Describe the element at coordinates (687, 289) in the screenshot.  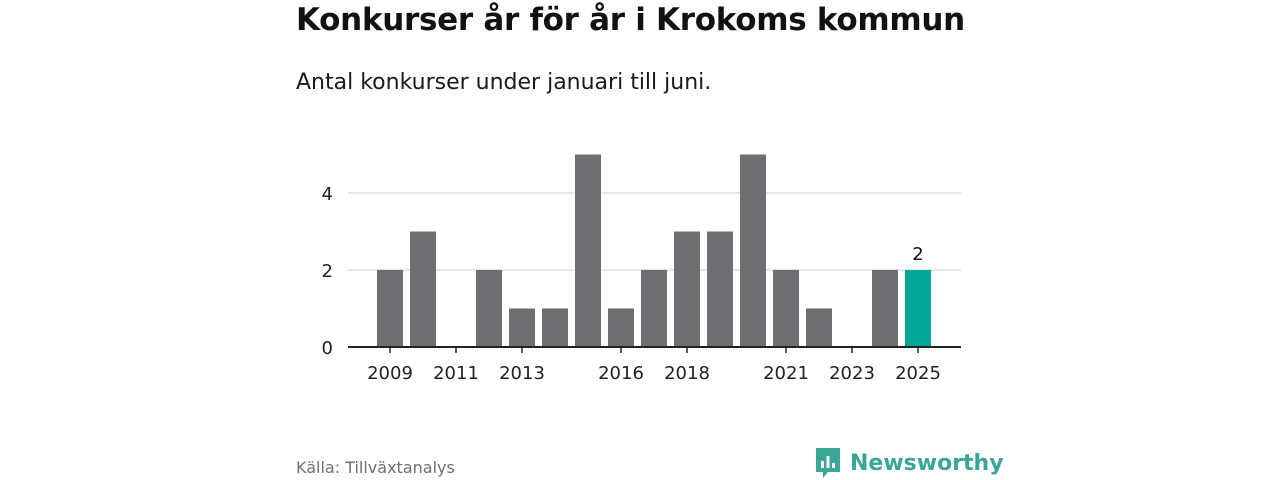
I see `bar-2018` at that location.